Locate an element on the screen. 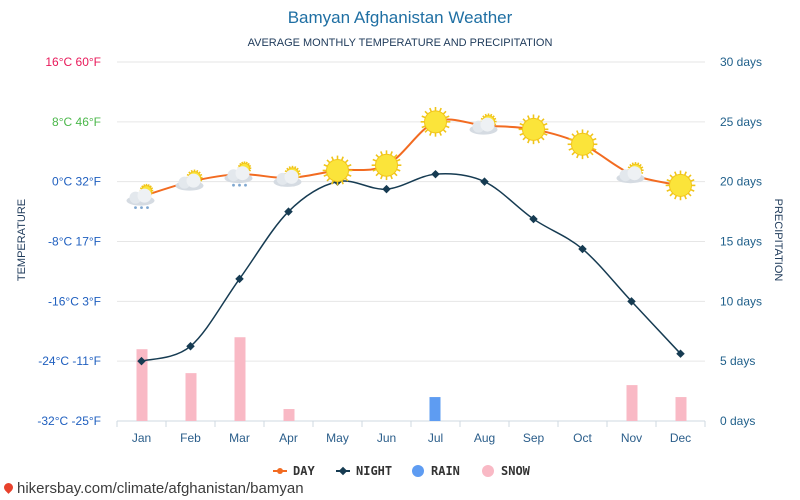 The width and height of the screenshot is (800, 500). x-tick-label: Aug is located at coordinates (484, 438).